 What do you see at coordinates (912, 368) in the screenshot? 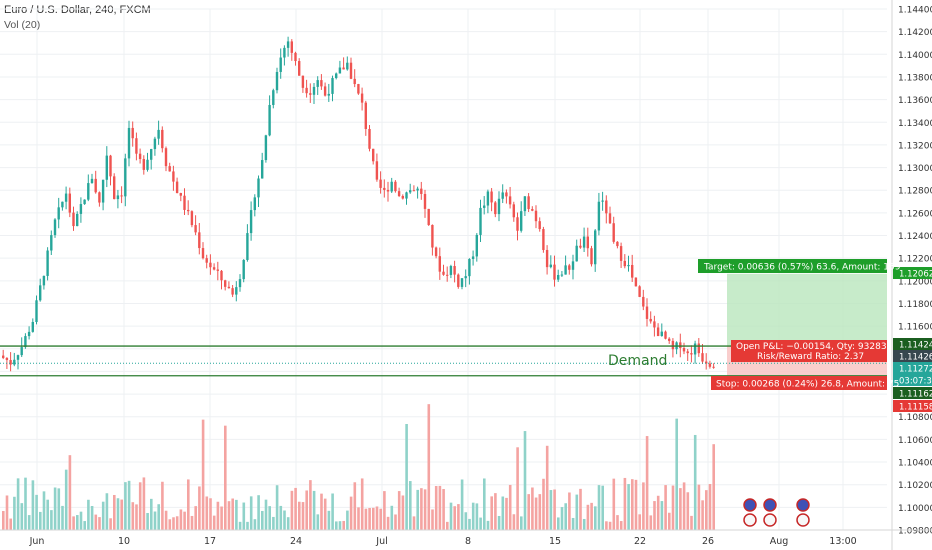
I see `price-badge` at bounding box center [912, 368].